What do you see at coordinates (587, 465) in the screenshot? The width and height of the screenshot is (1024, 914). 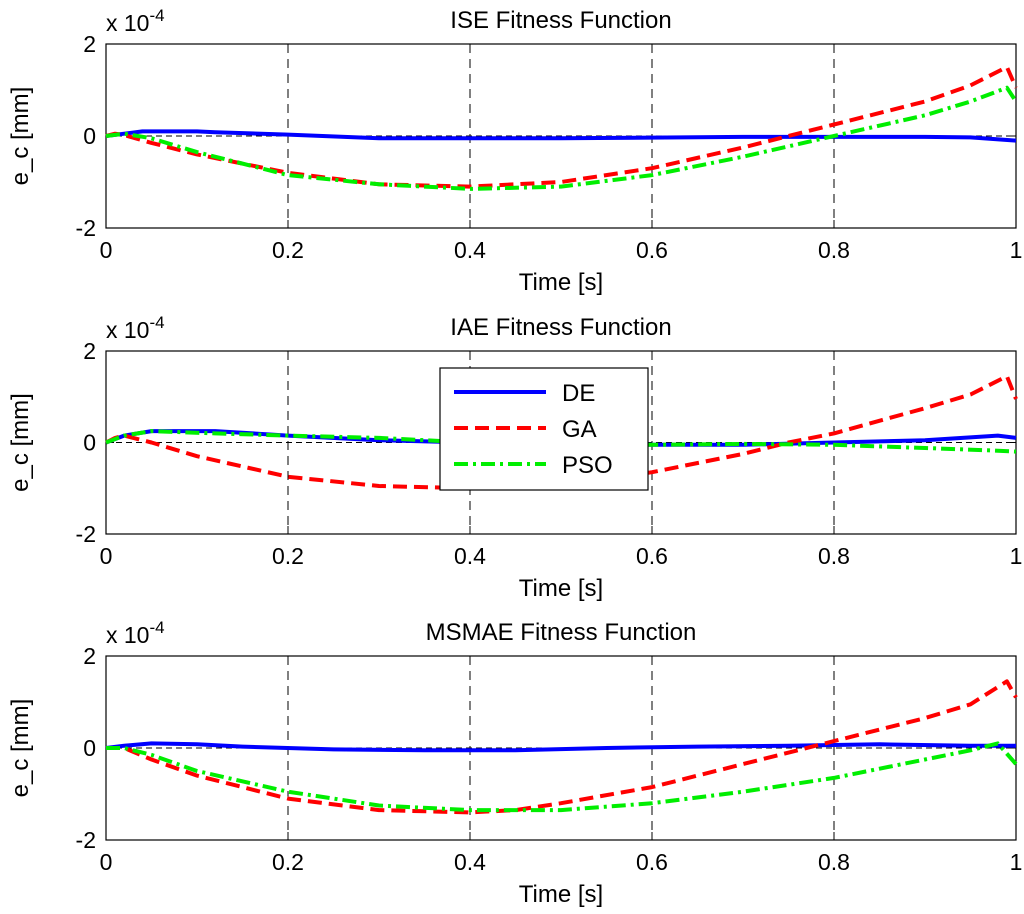 I see `legend-entry: PSO` at bounding box center [587, 465].